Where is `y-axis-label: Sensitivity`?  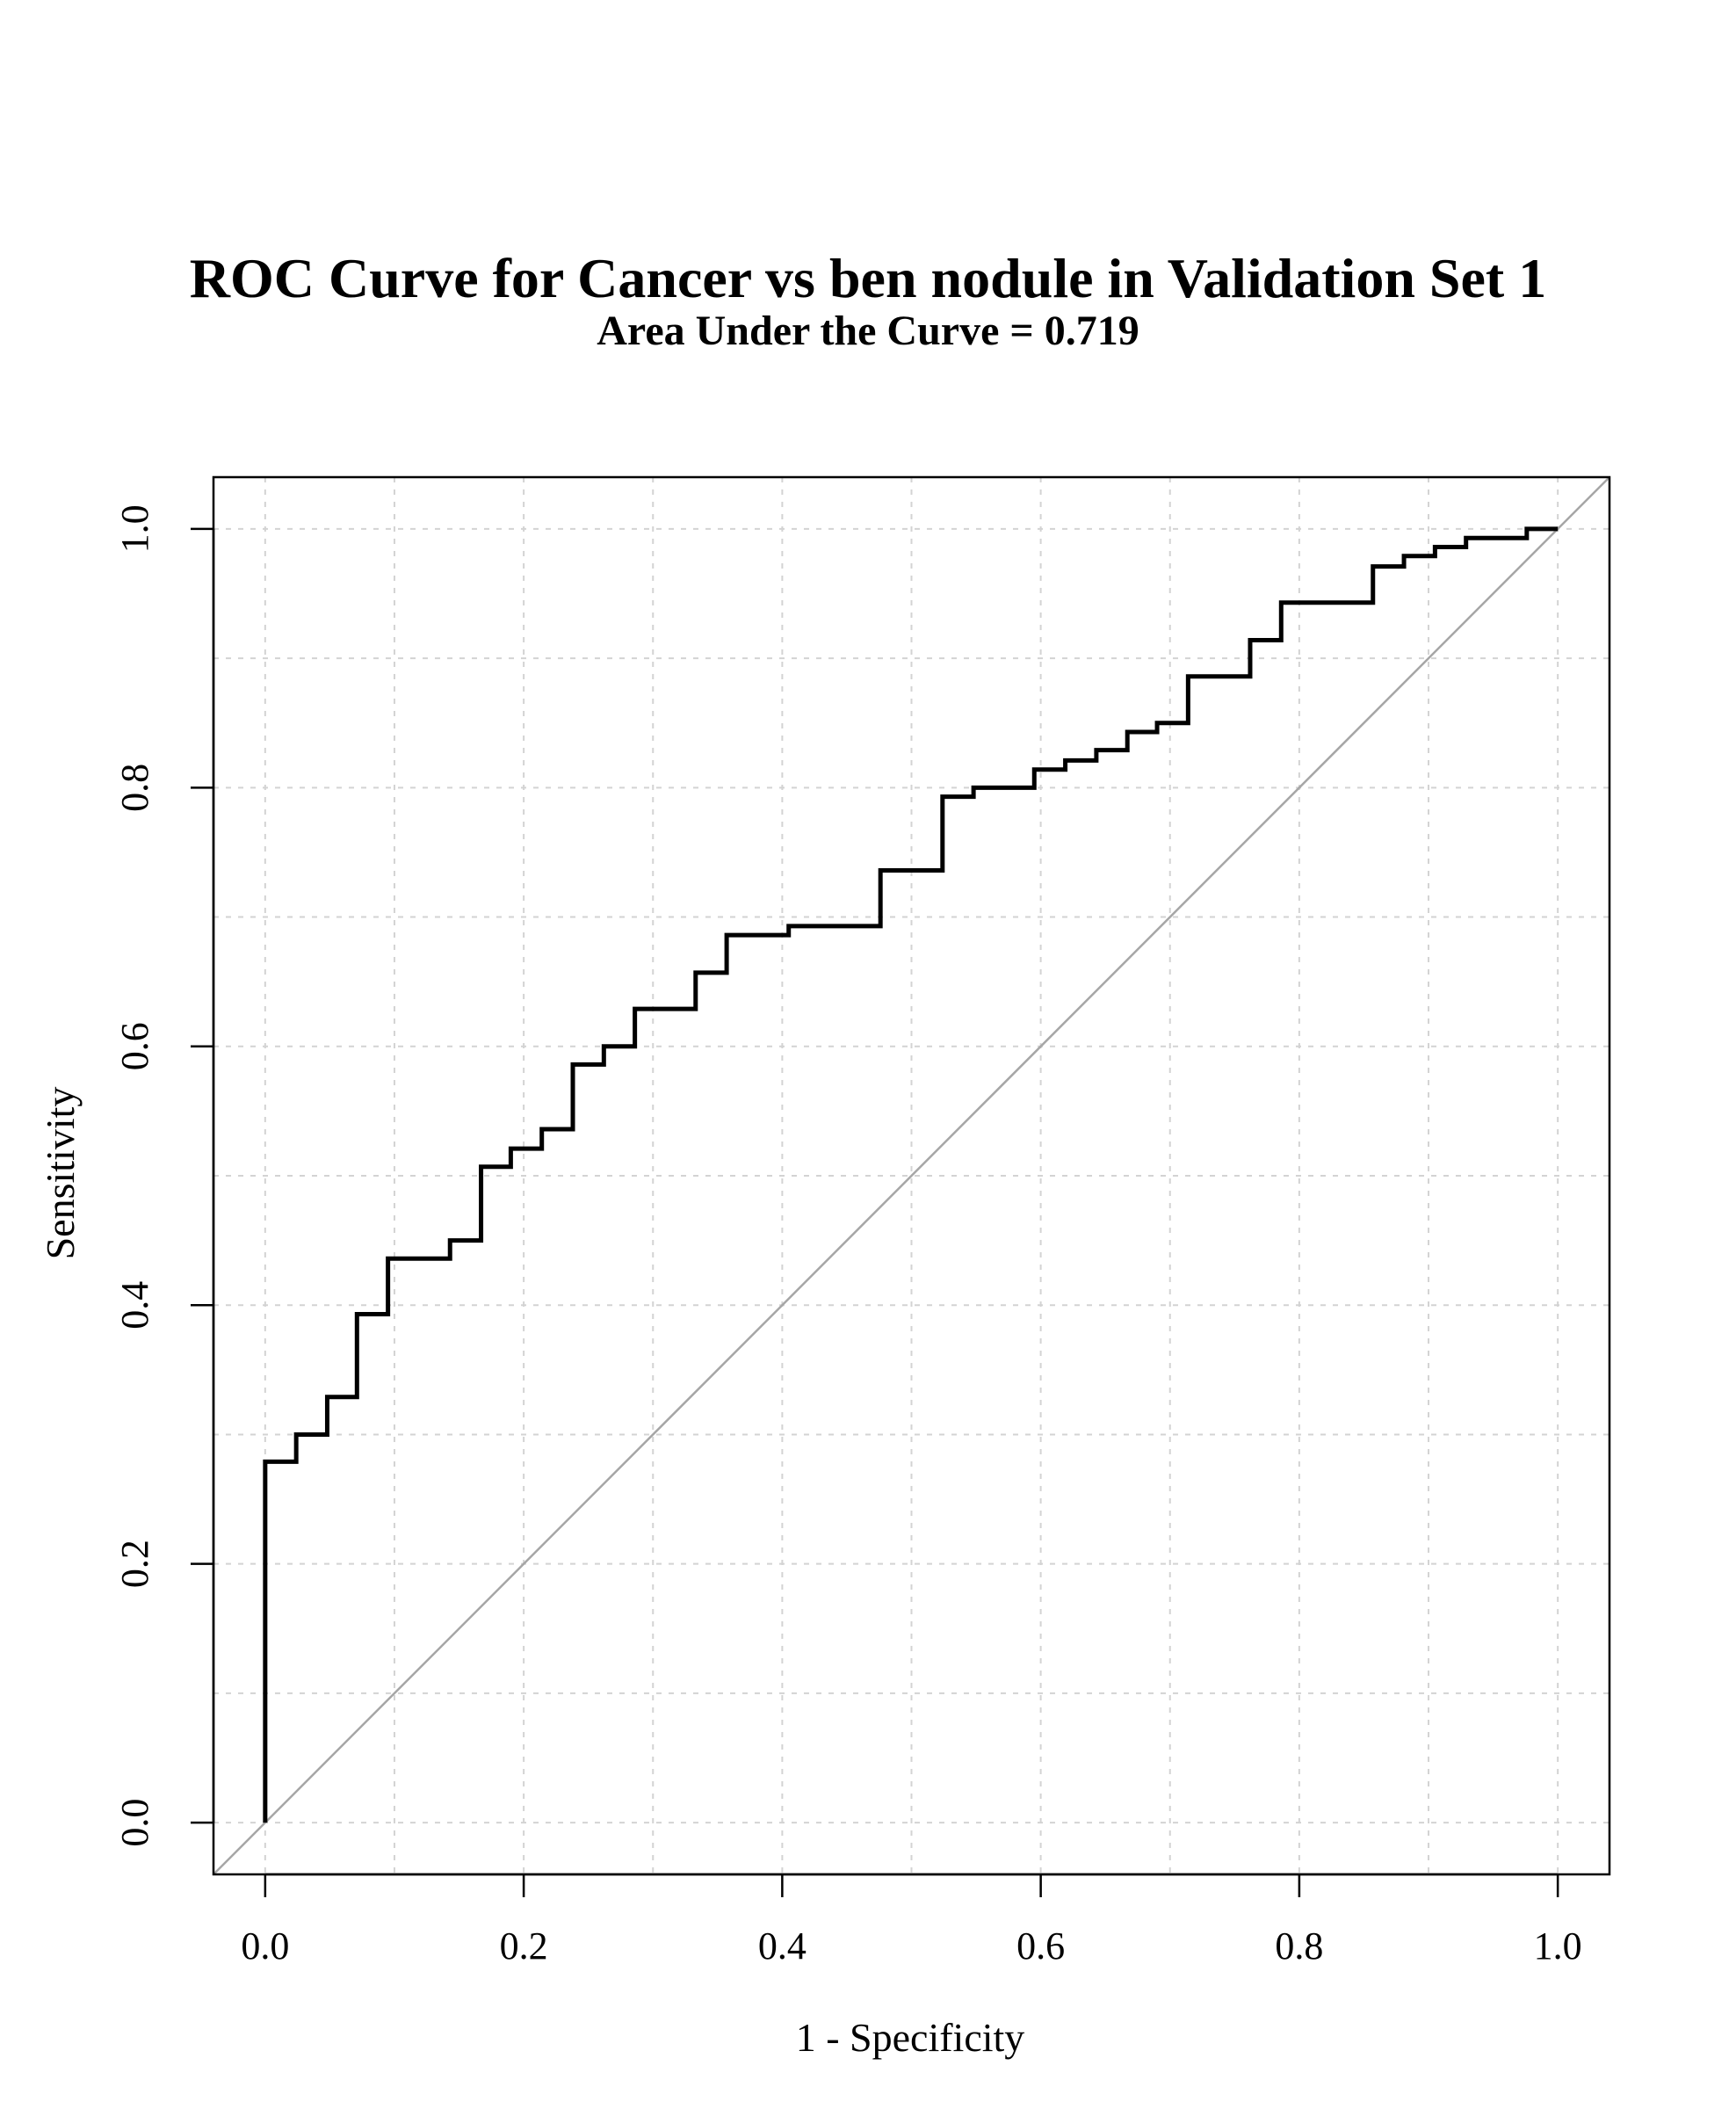 y-axis-label: Sensitivity is located at coordinates (60, 1173).